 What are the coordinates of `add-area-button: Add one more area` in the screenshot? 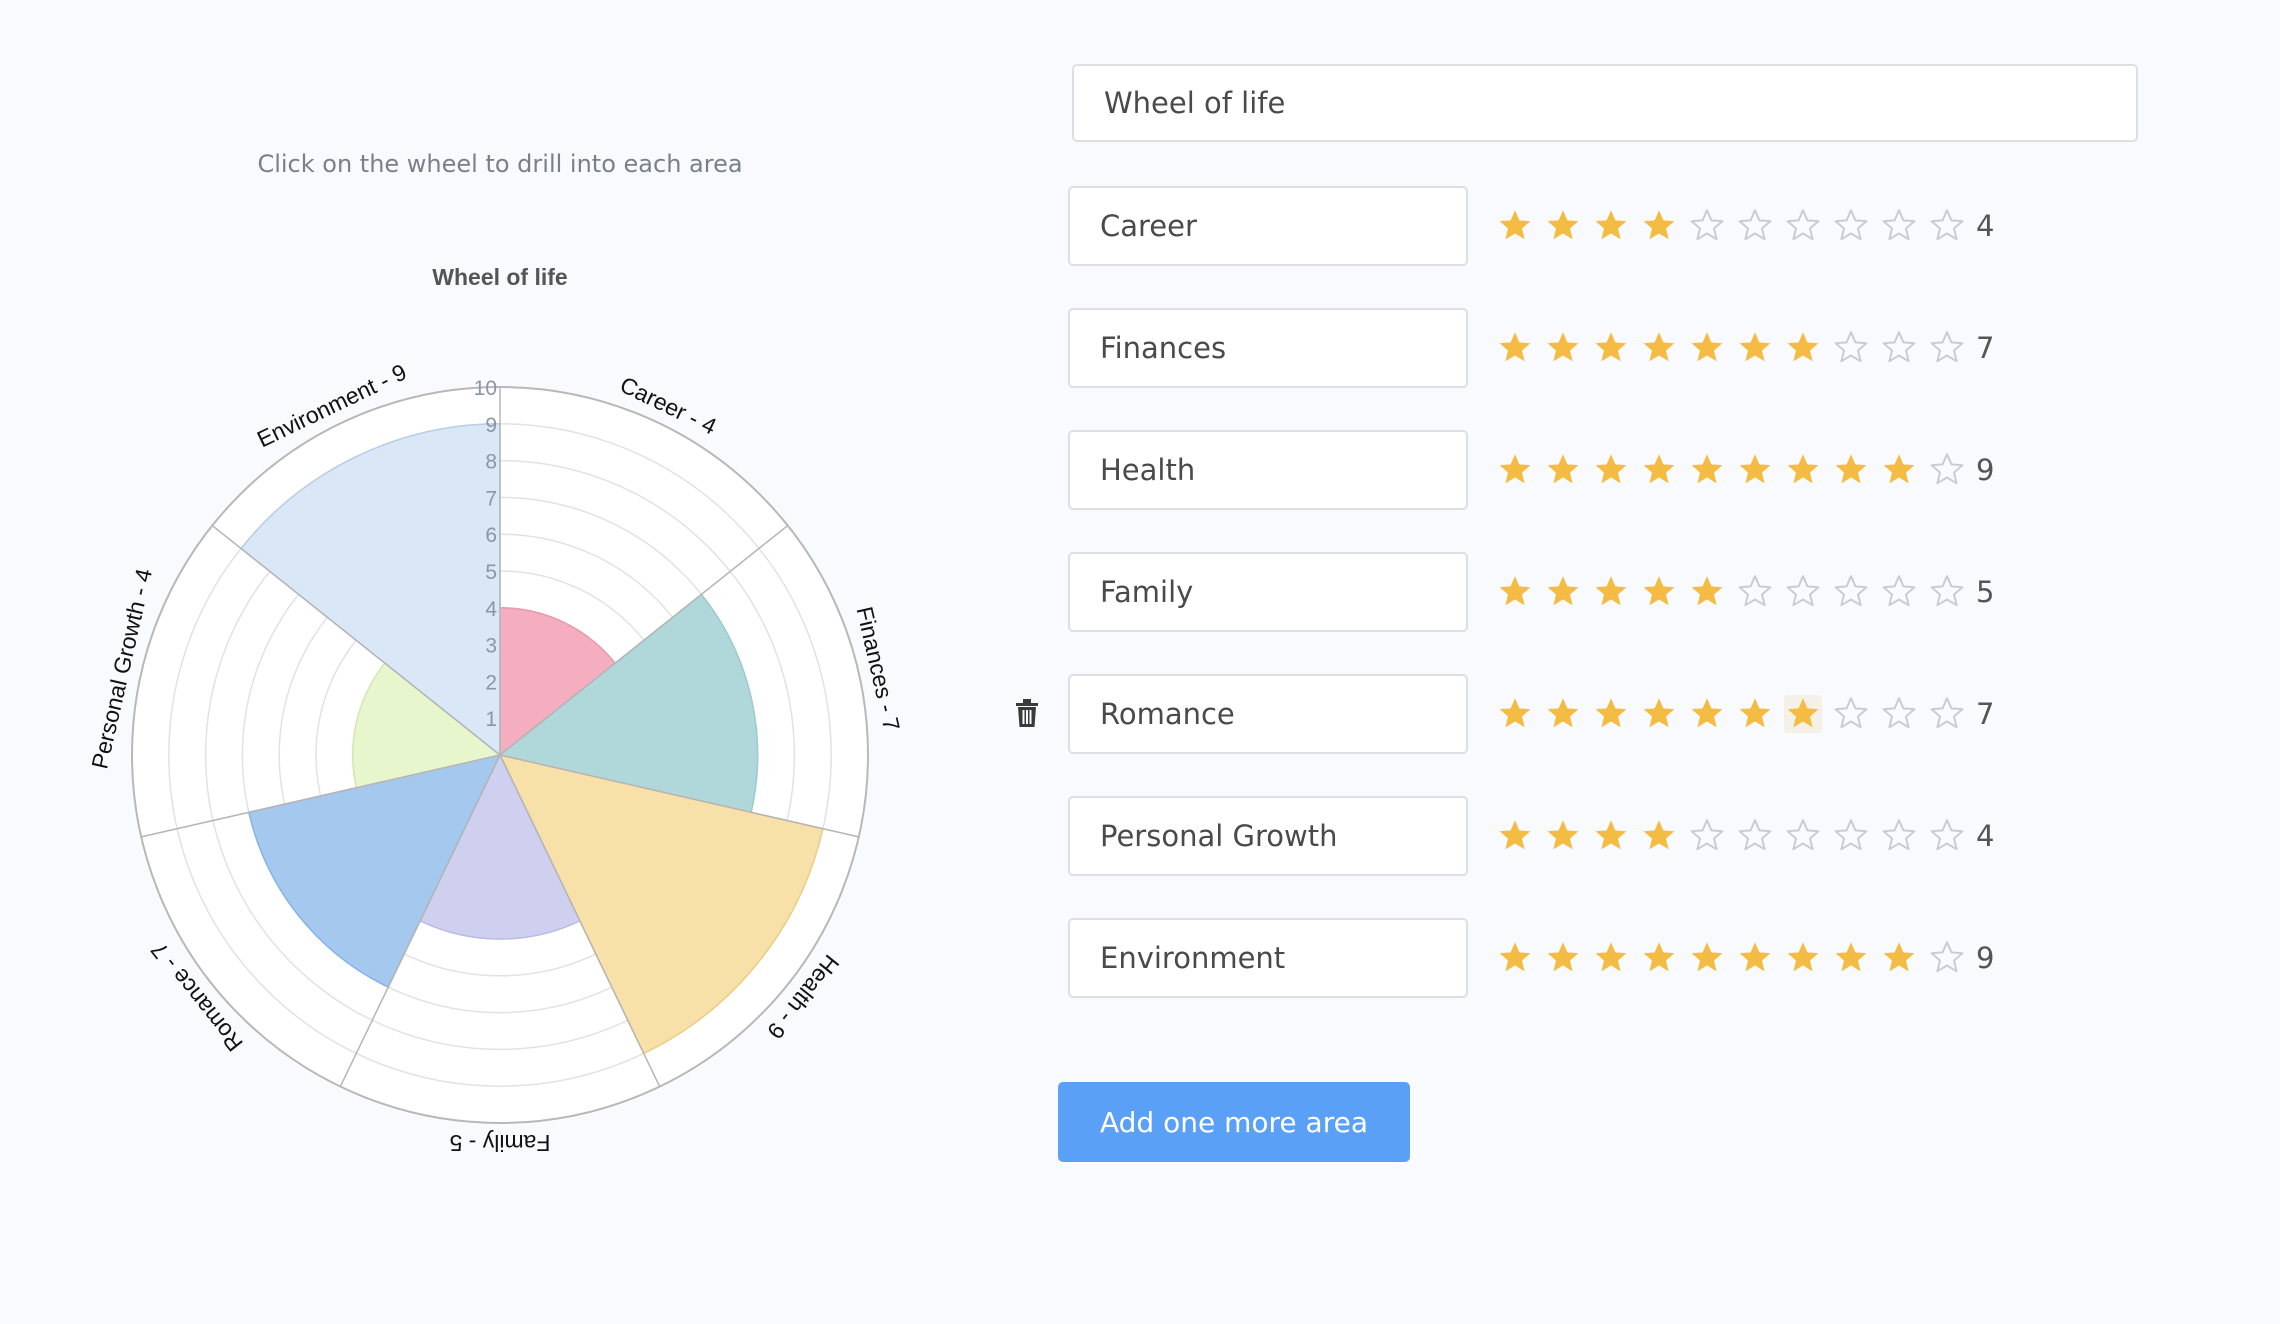 It's located at (1234, 1122).